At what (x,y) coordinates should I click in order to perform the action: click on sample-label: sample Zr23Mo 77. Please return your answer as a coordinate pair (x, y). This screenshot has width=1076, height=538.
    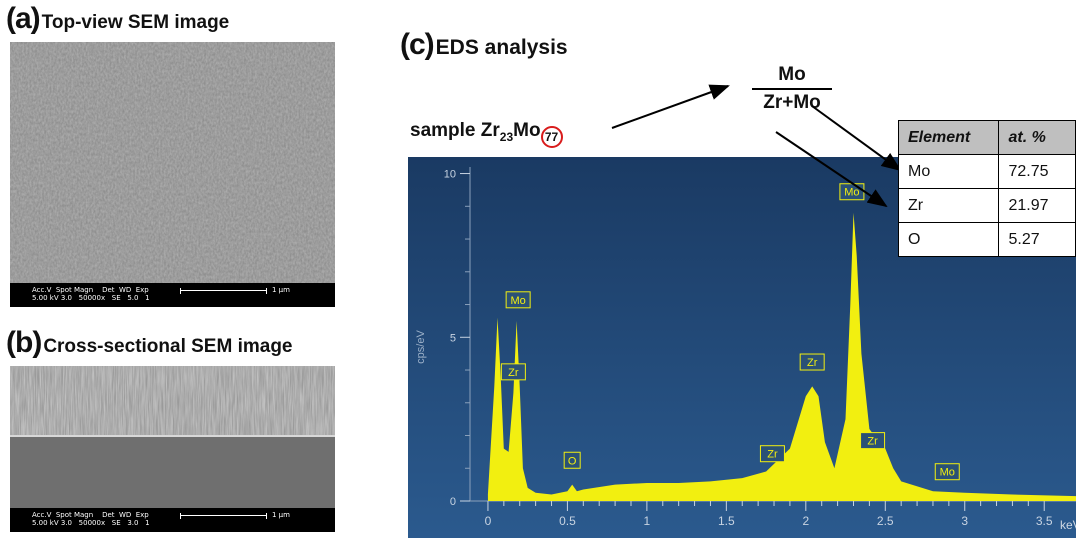
    Looking at the image, I should click on (486, 134).